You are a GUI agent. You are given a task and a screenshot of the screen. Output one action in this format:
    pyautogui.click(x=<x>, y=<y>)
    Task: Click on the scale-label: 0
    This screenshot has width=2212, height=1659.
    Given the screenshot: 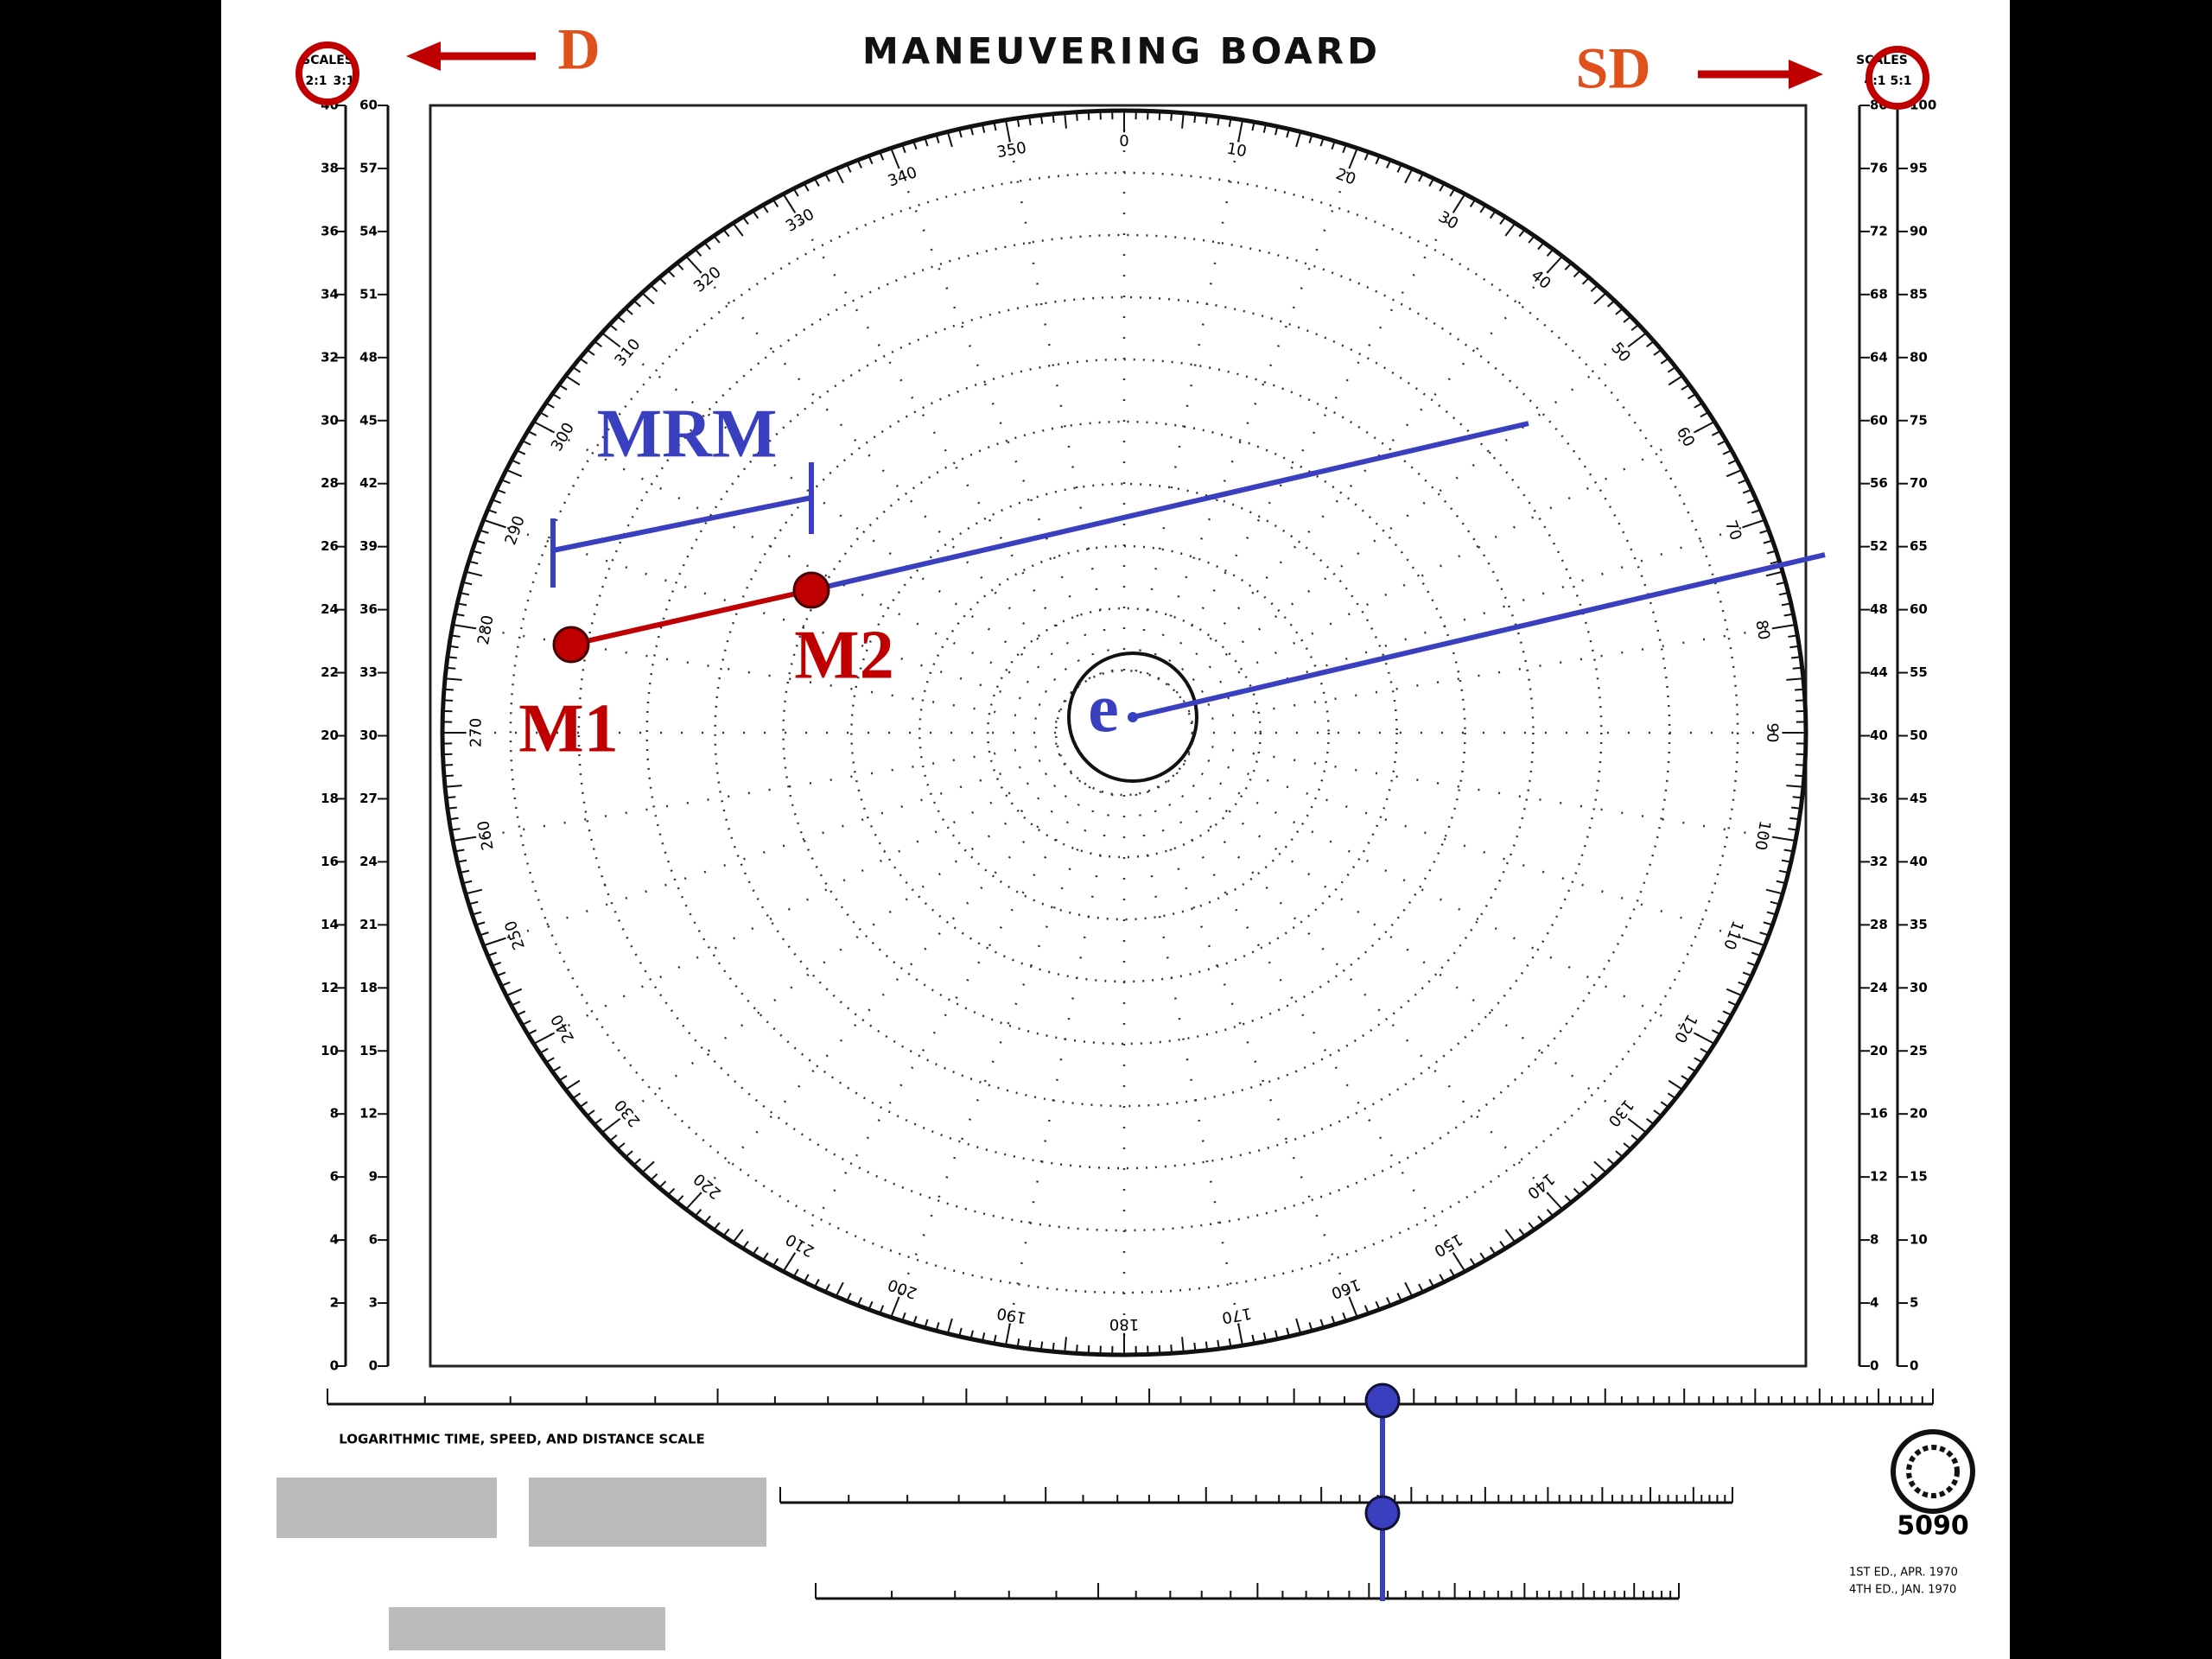 What is the action you would take?
    pyautogui.click(x=1874, y=1366)
    